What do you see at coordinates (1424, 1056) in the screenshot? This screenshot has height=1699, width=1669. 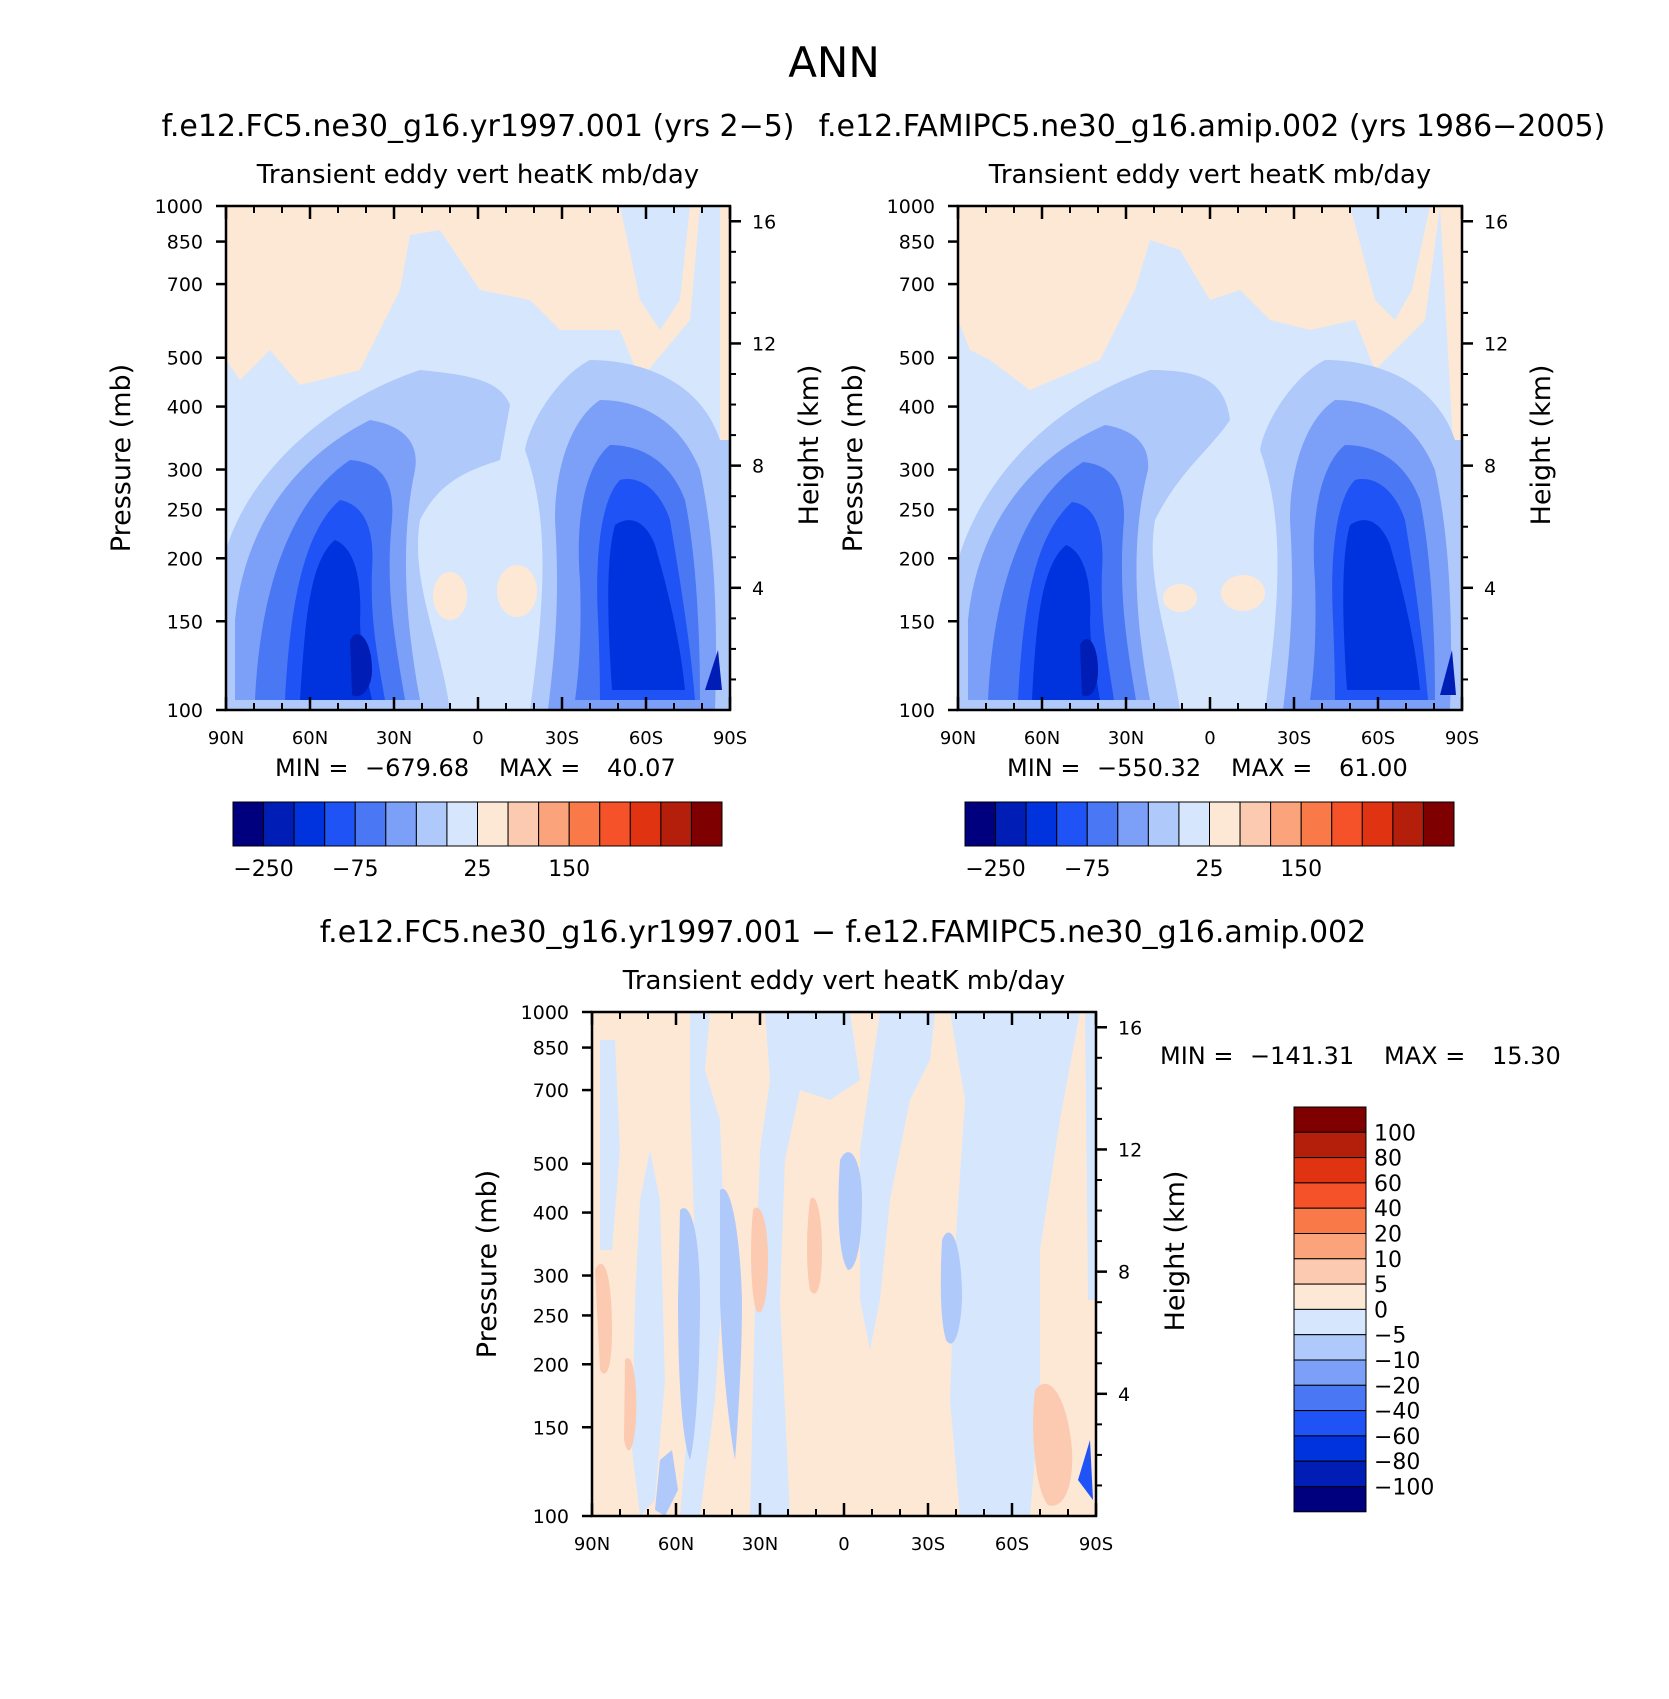 I see `panel-3-max-label: MAX =` at bounding box center [1424, 1056].